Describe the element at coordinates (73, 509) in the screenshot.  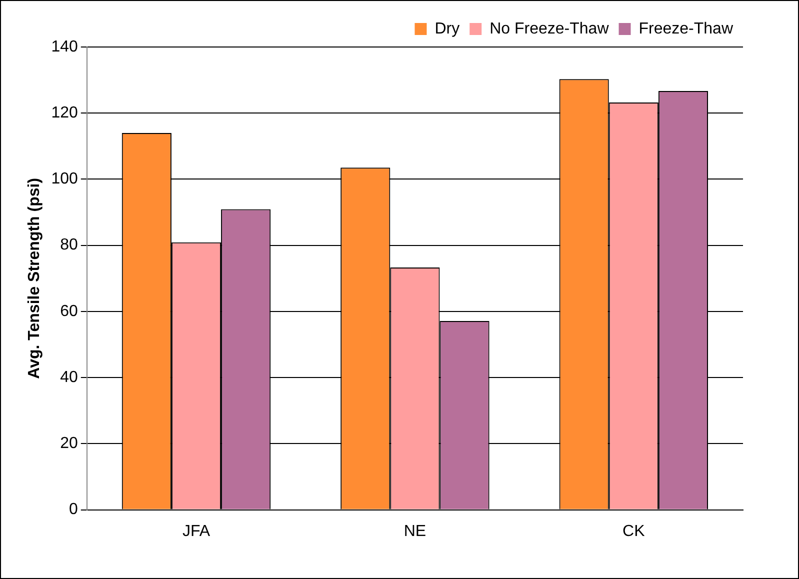
I see `y-tick-label: 0` at that location.